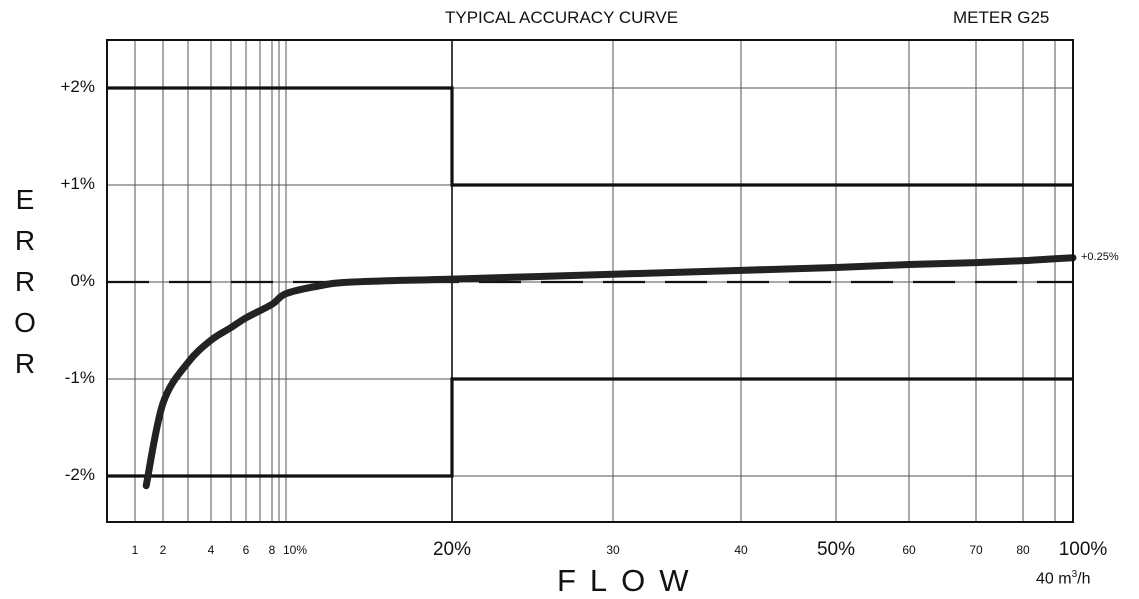 The height and width of the screenshot is (599, 1139). I want to click on lower-limit-line, so click(590, 427).